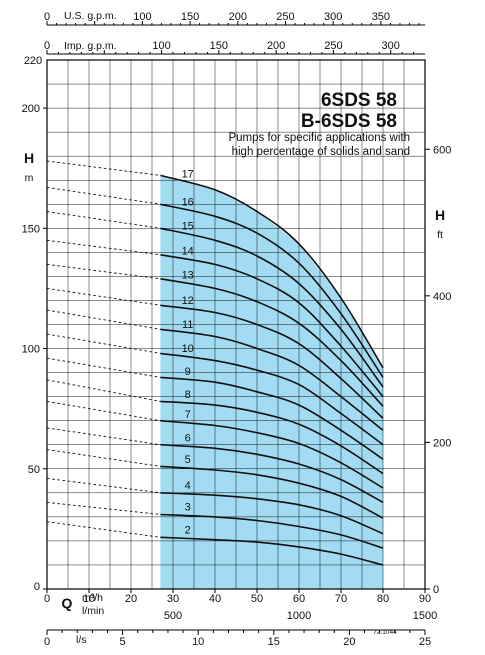 This screenshot has height=655, width=485. I want to click on curve-label-15: 15, so click(188, 226).